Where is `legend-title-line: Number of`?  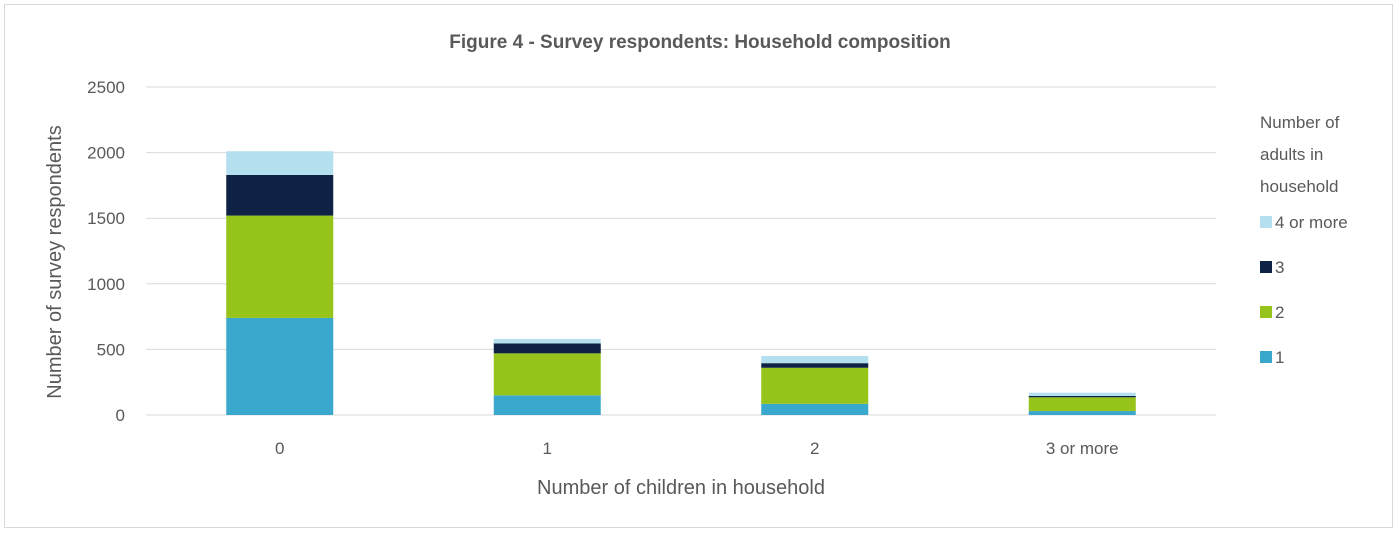
legend-title-line: Number of is located at coordinates (1300, 122).